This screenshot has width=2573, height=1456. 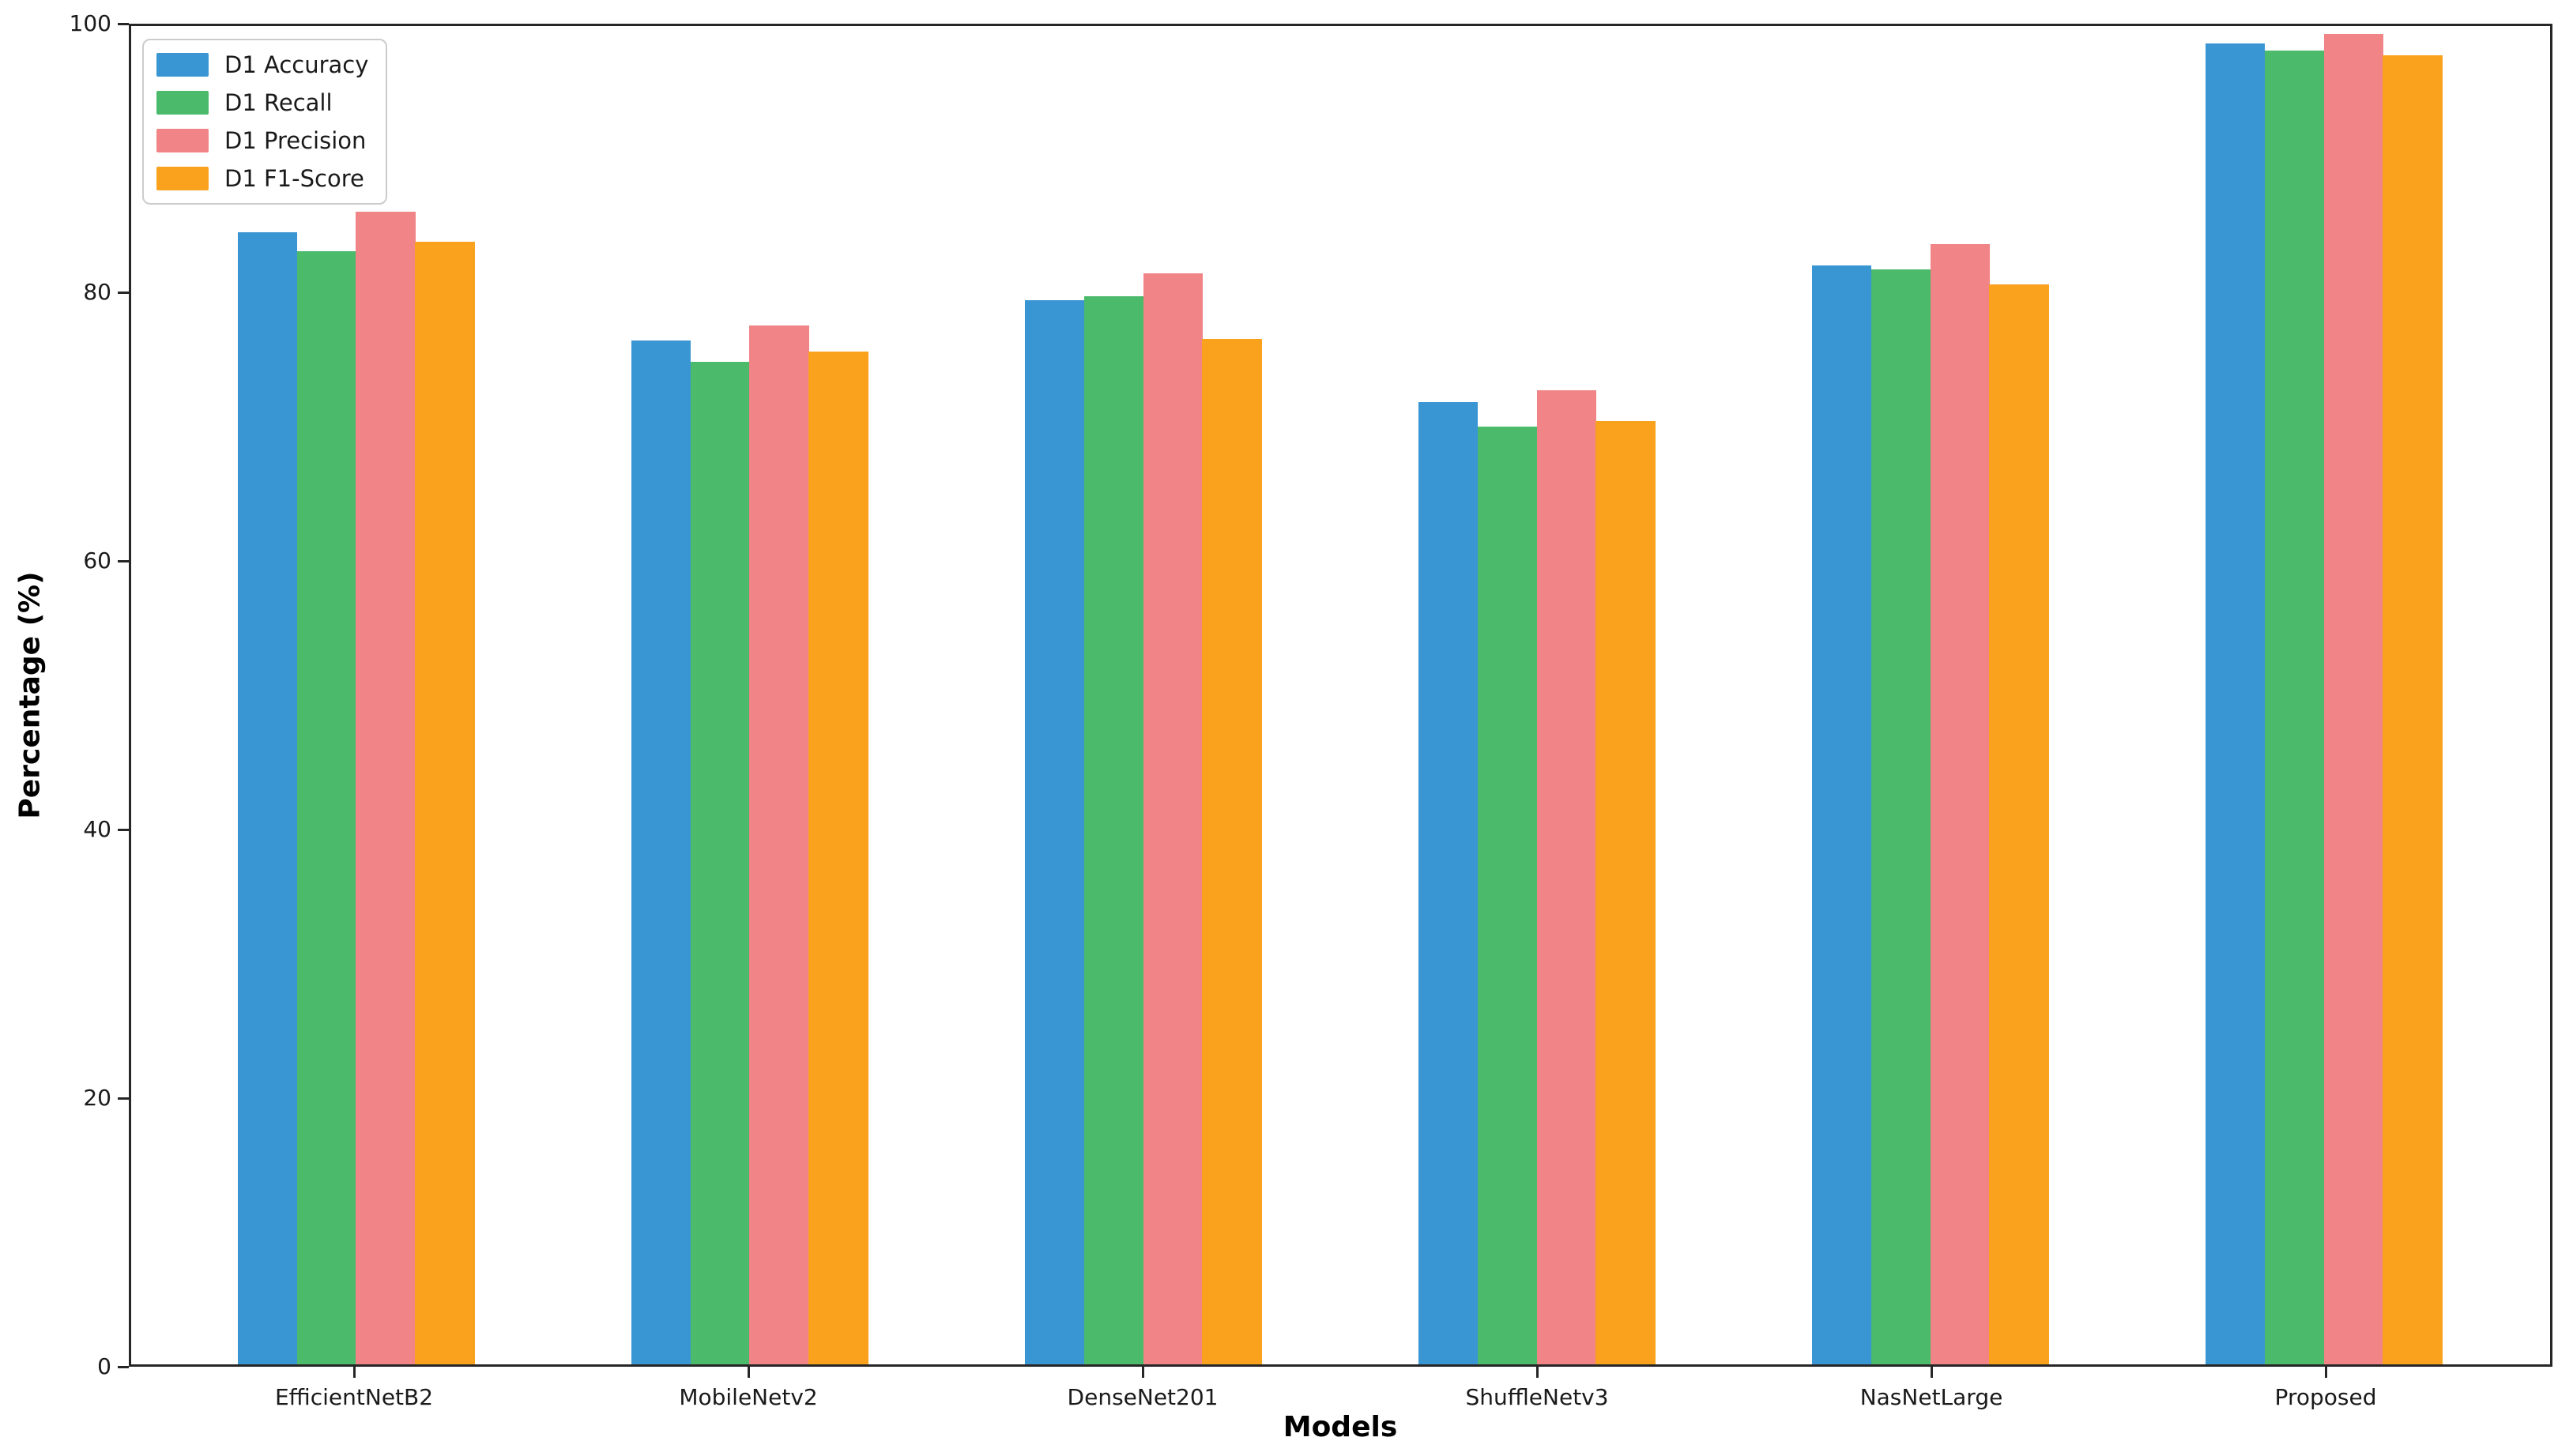 I want to click on bar-d1-recall-shufflenetv3, so click(x=1507, y=895).